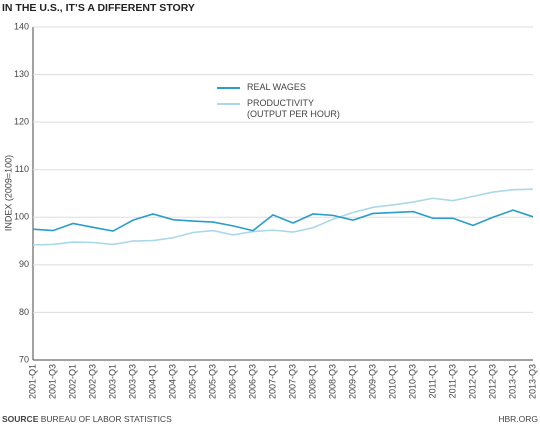  I want to click on x-tick-label: 2006-Q1, so click(232, 381).